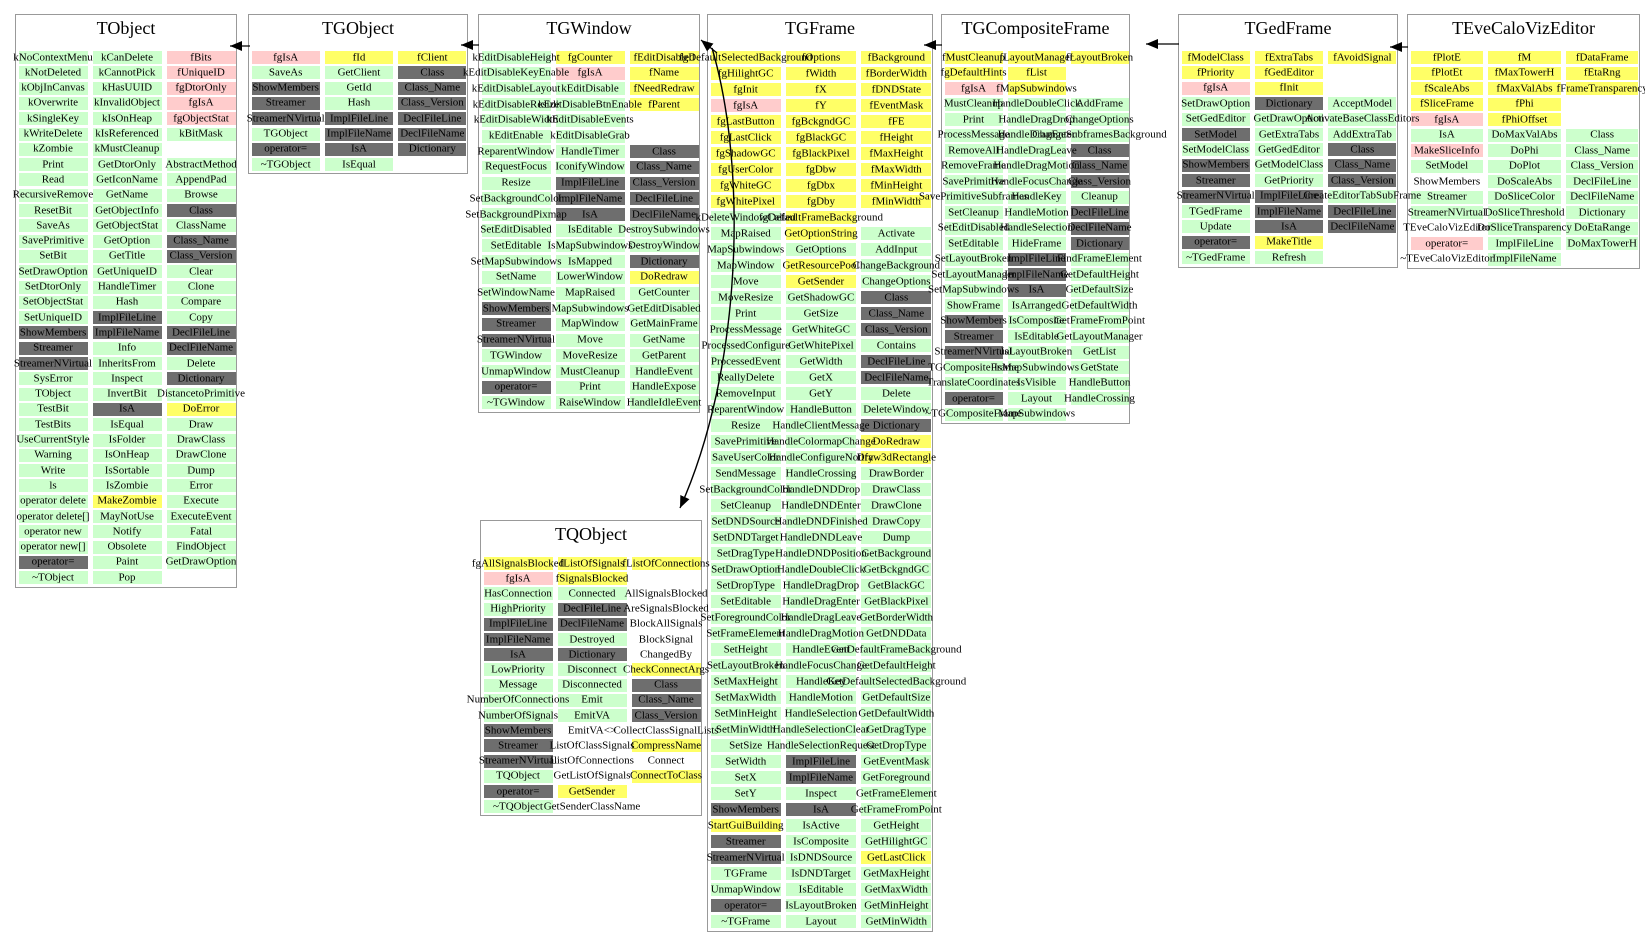  What do you see at coordinates (821, 489) in the screenshot?
I see `member-name: HandleDNDDrop` at bounding box center [821, 489].